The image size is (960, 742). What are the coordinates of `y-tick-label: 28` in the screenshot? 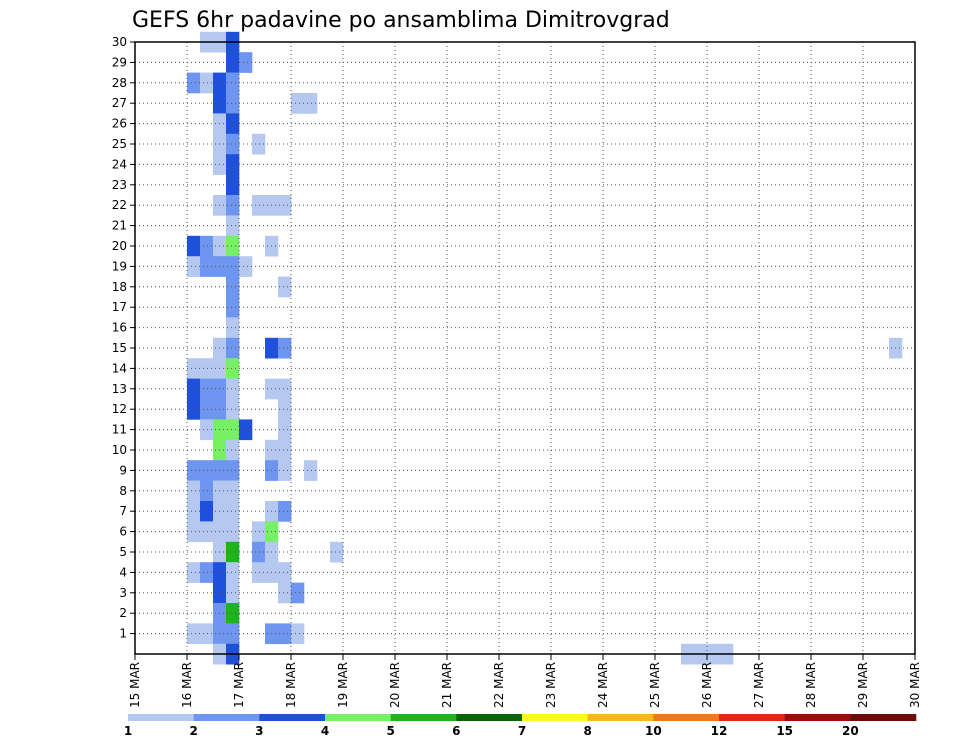 It's located at (119, 83).